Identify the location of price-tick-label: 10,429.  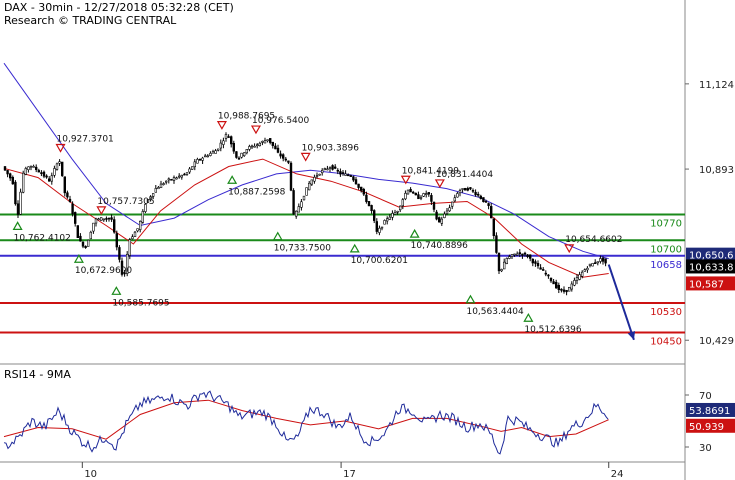
(716, 341).